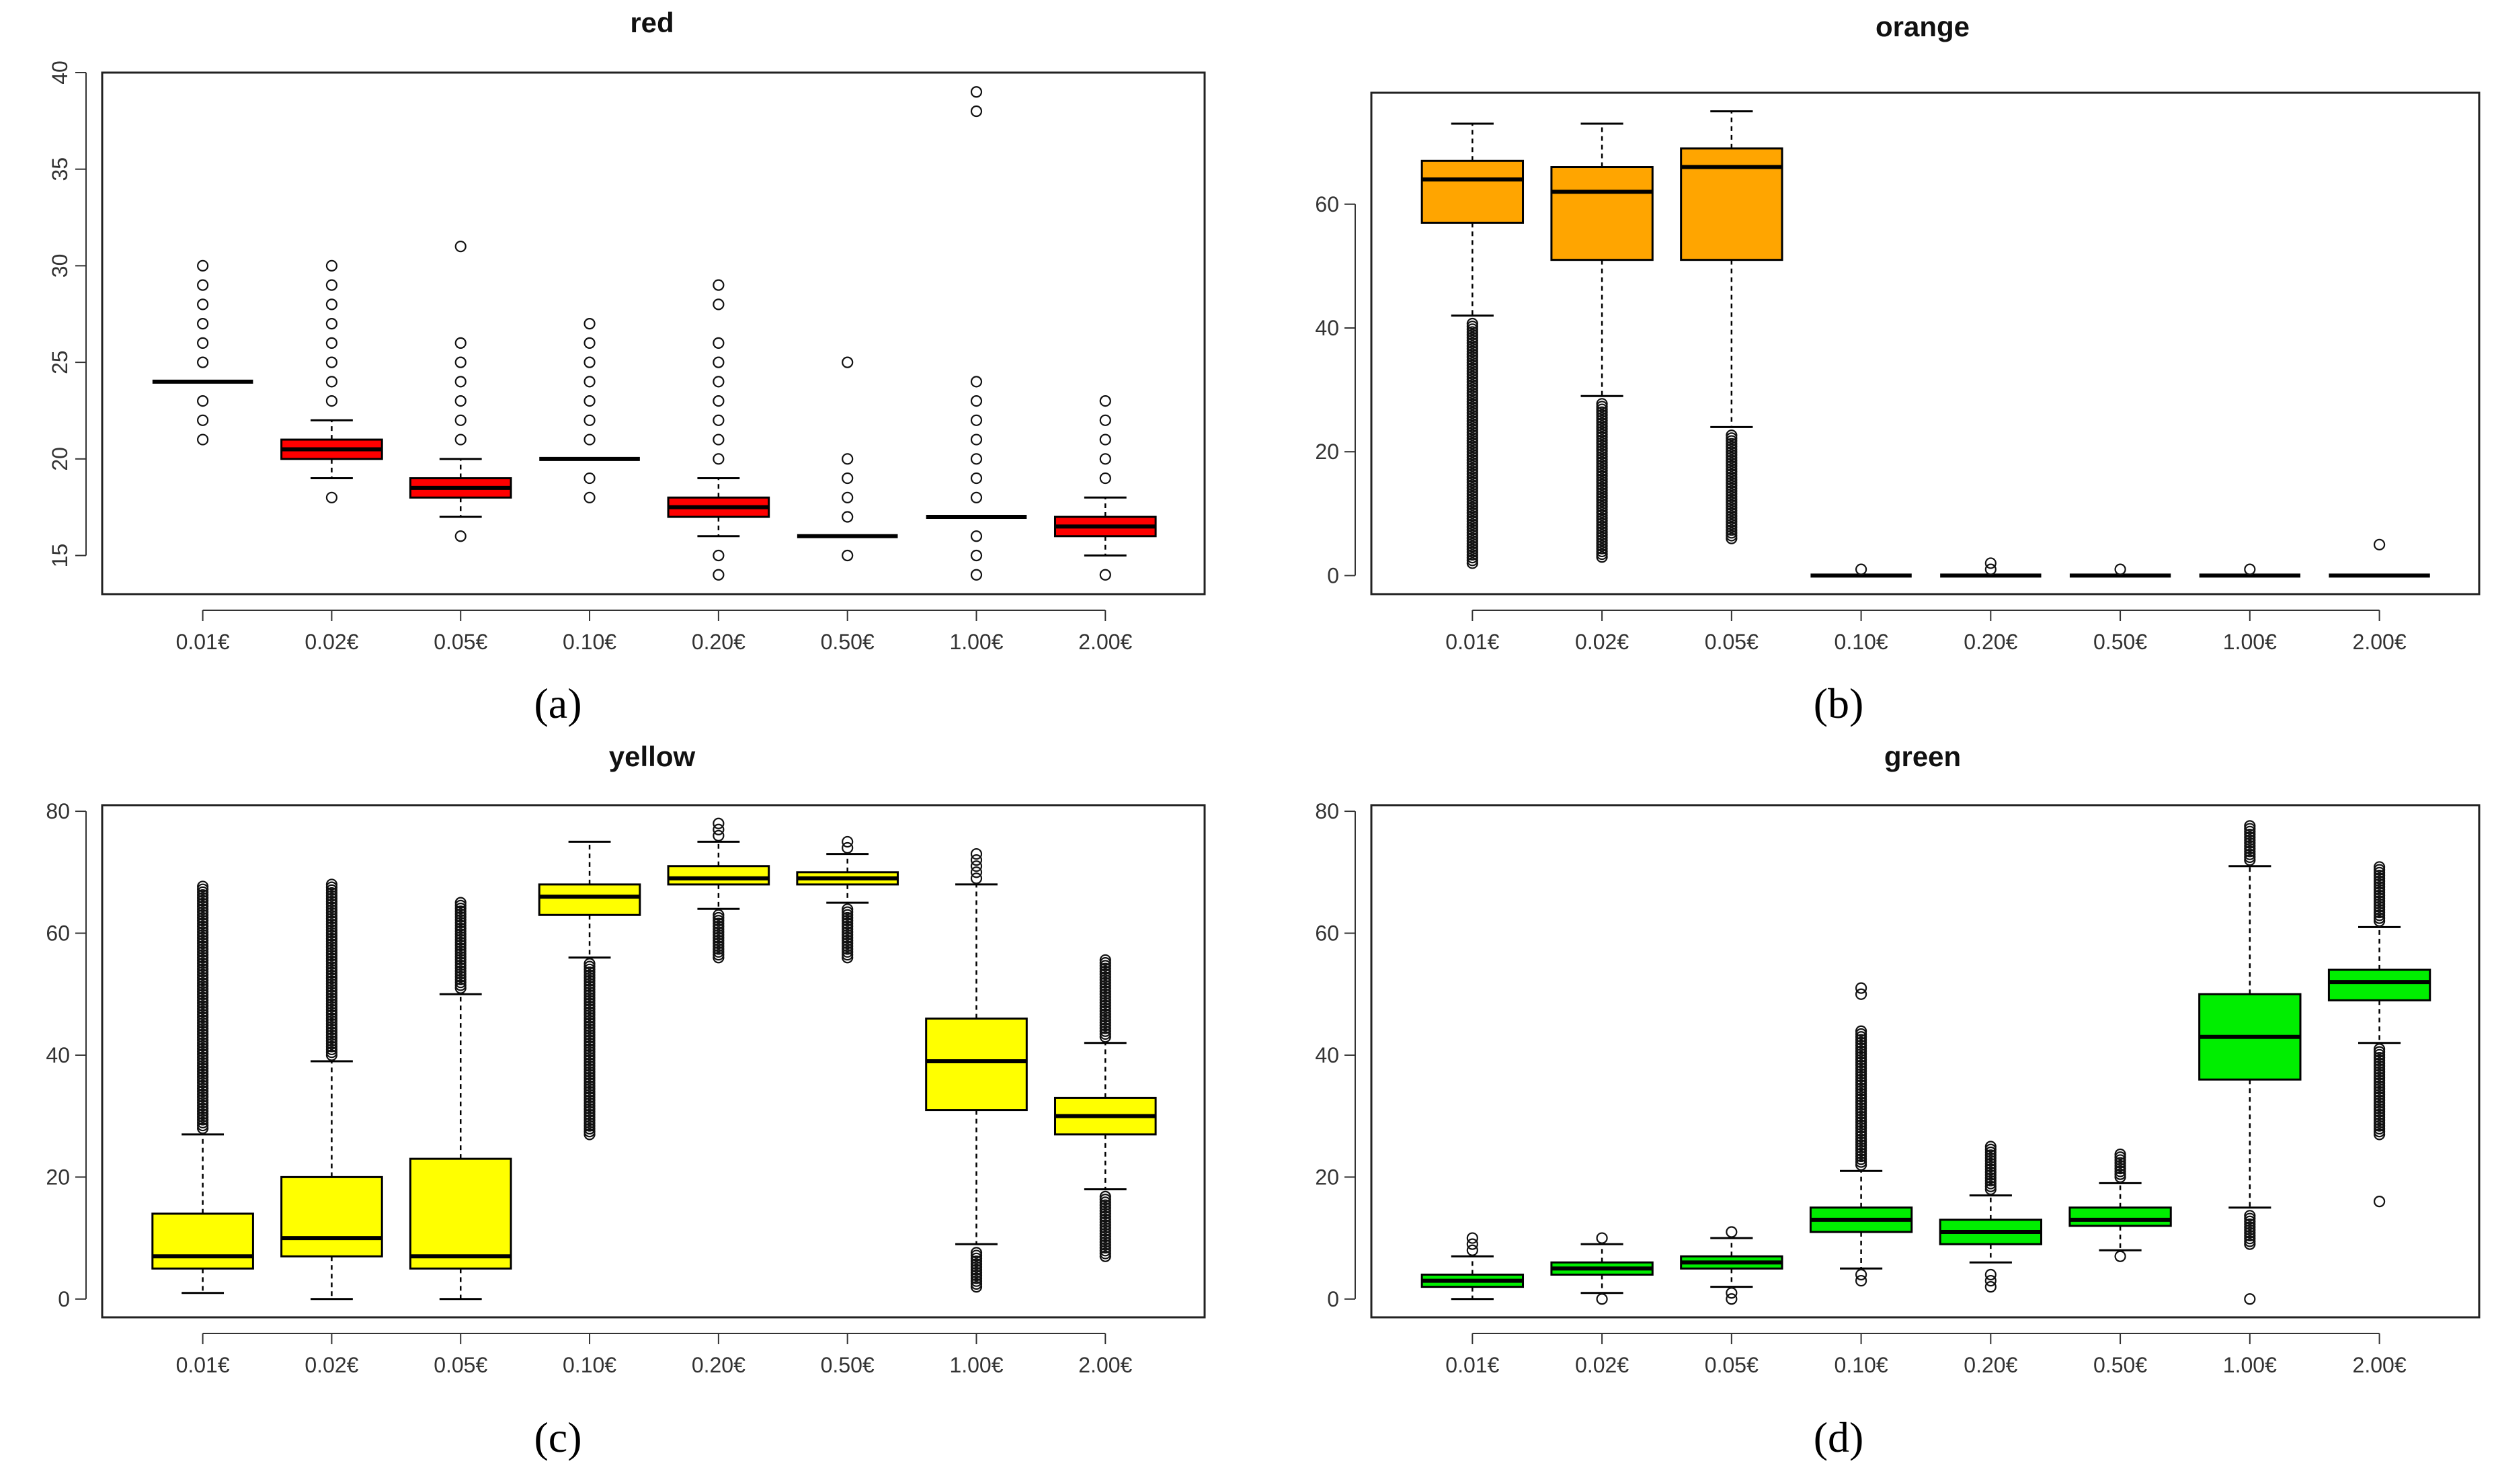 Image resolution: width=2498 pixels, height=1484 pixels. What do you see at coordinates (64, 1299) in the screenshot?
I see `y-tick-label: 0` at bounding box center [64, 1299].